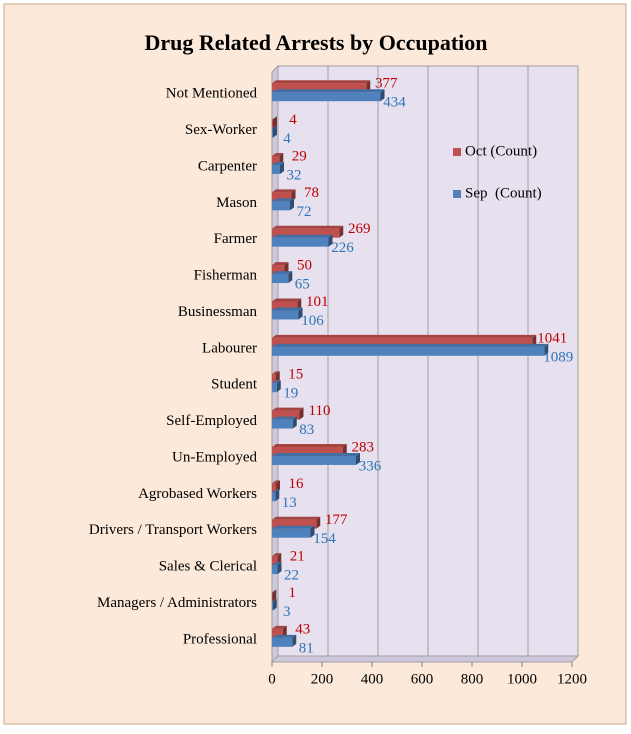  What do you see at coordinates (304, 212) in the screenshot?
I see `data-label: 72` at bounding box center [304, 212].